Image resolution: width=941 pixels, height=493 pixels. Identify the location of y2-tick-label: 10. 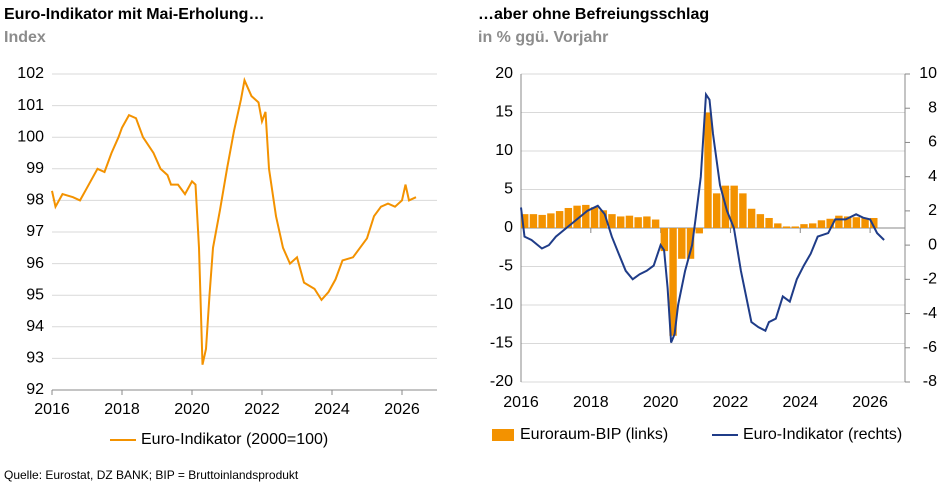
(928, 73).